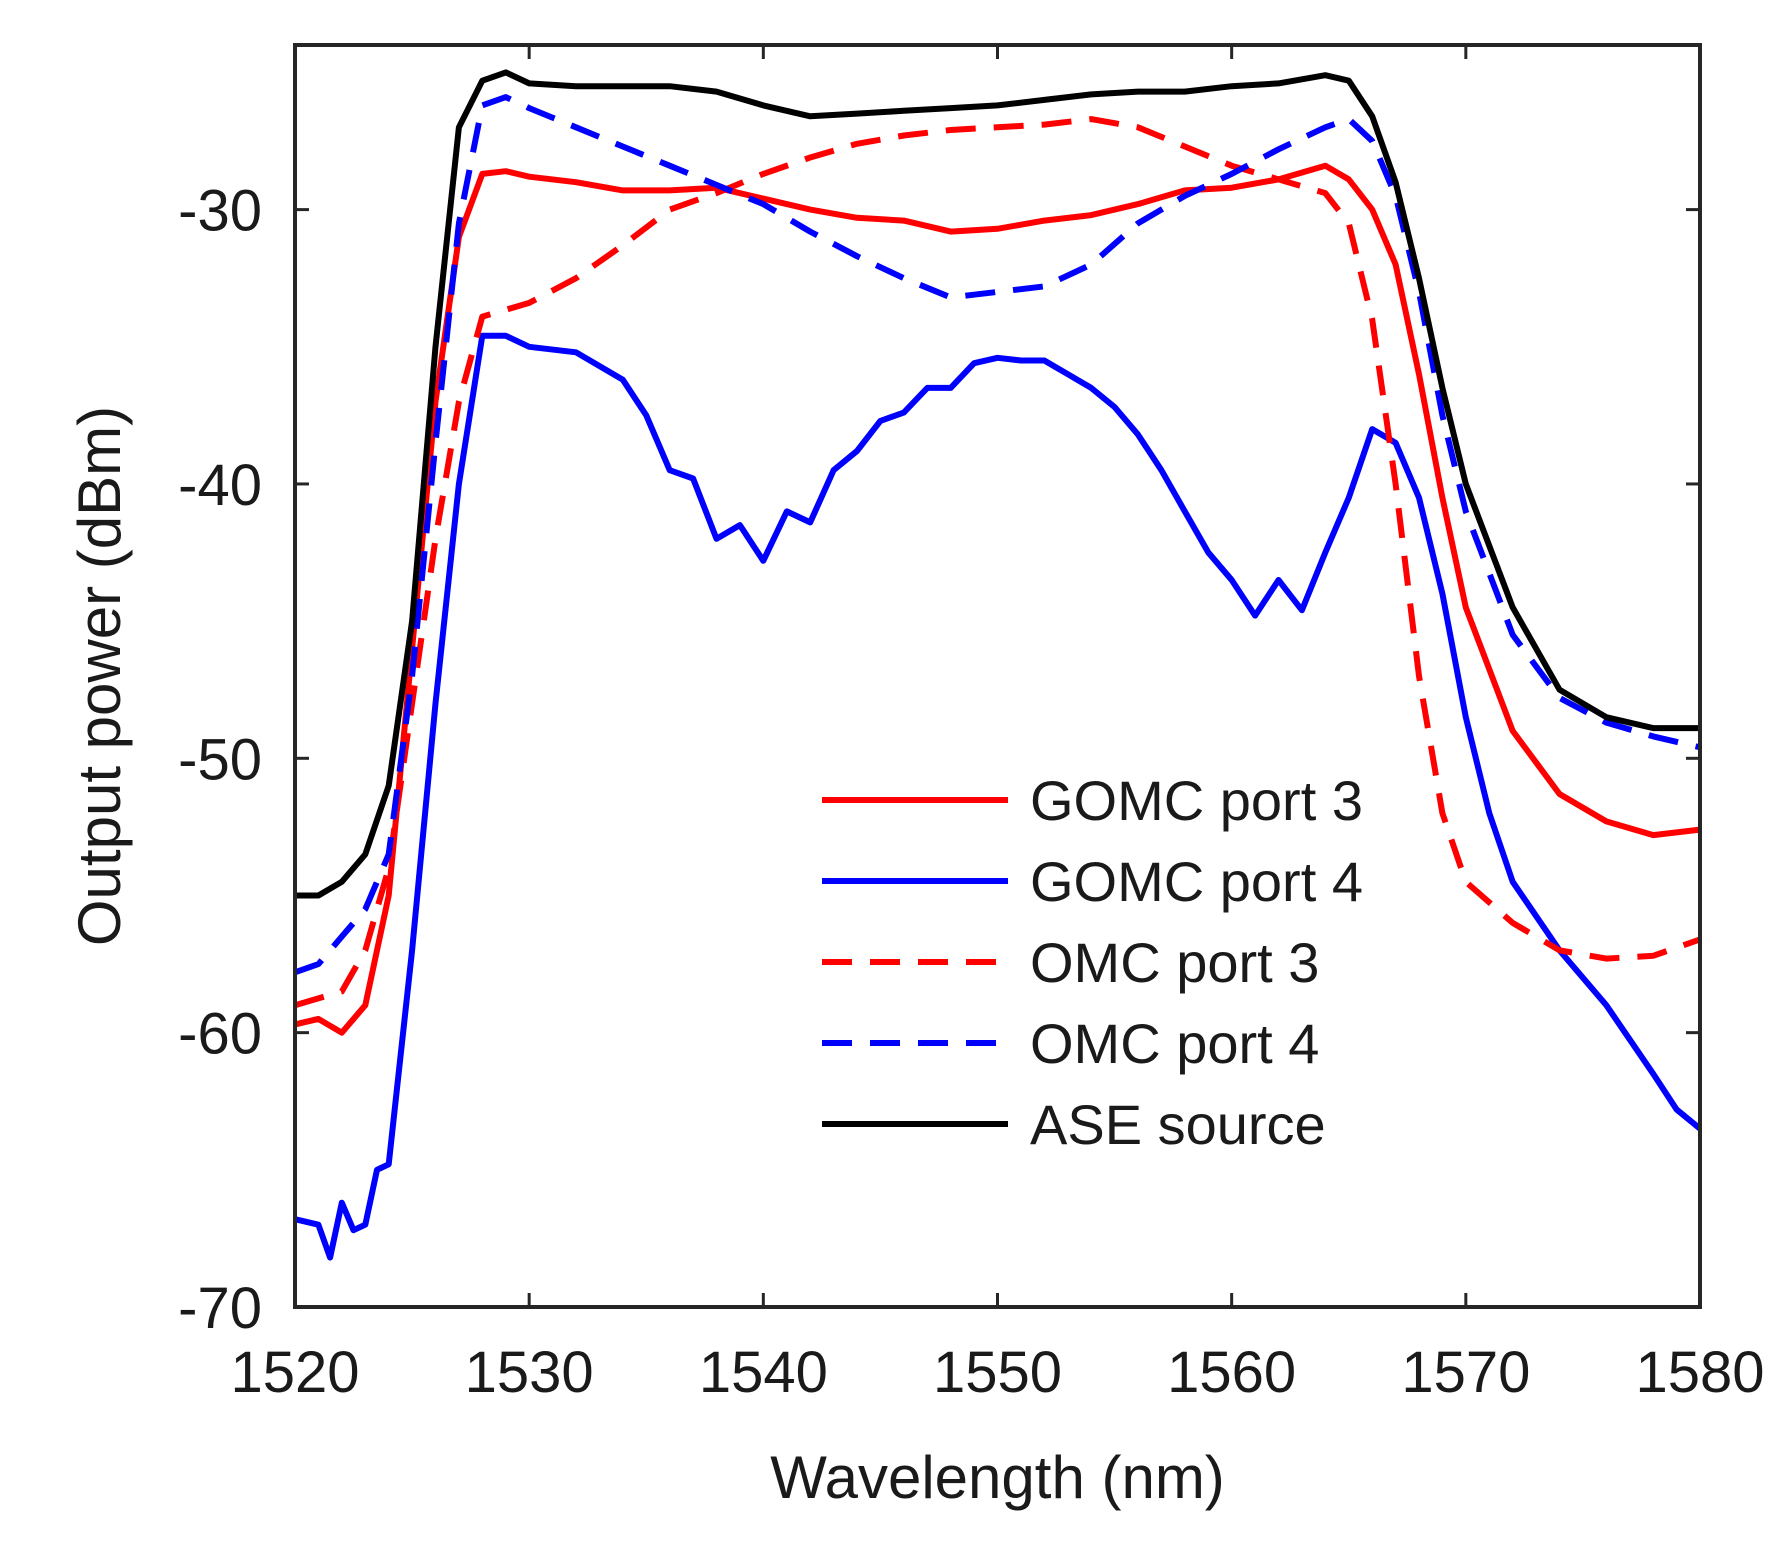 Image resolution: width=1781 pixels, height=1551 pixels. I want to click on x-tick-label: 1520, so click(294, 1372).